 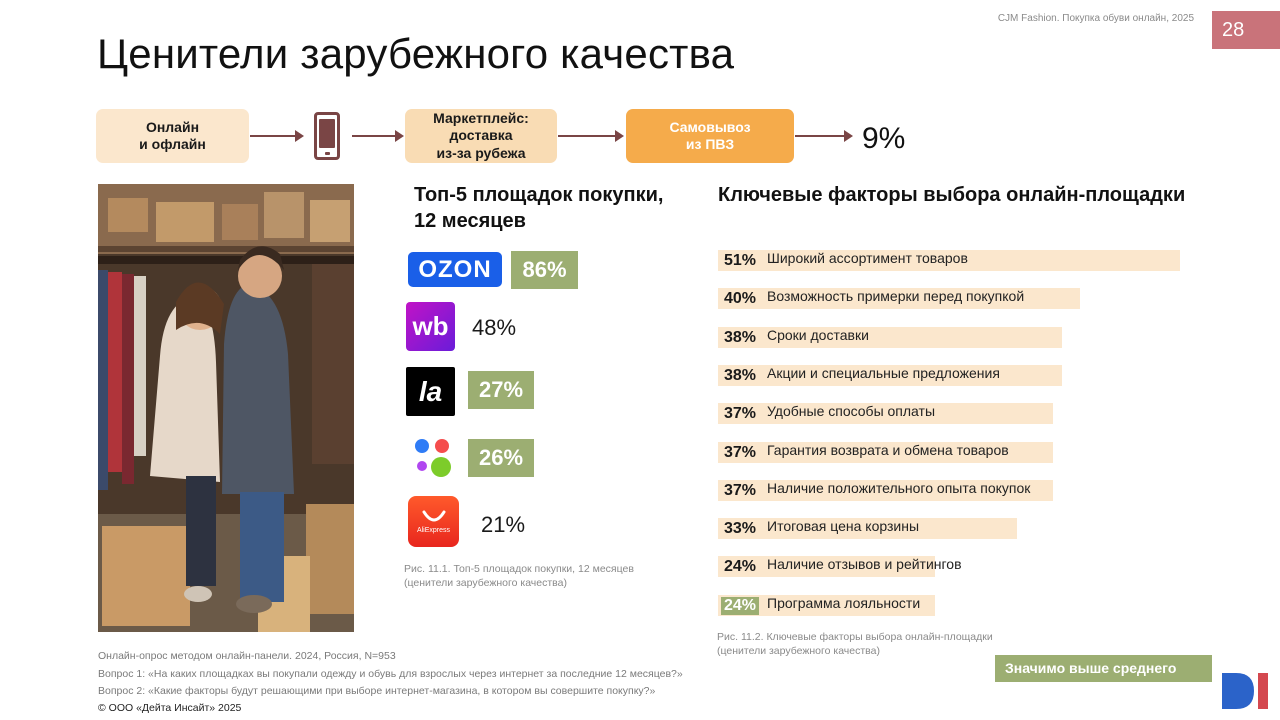 I want to click on factor-label: Сроки доставки, so click(x=818, y=334).